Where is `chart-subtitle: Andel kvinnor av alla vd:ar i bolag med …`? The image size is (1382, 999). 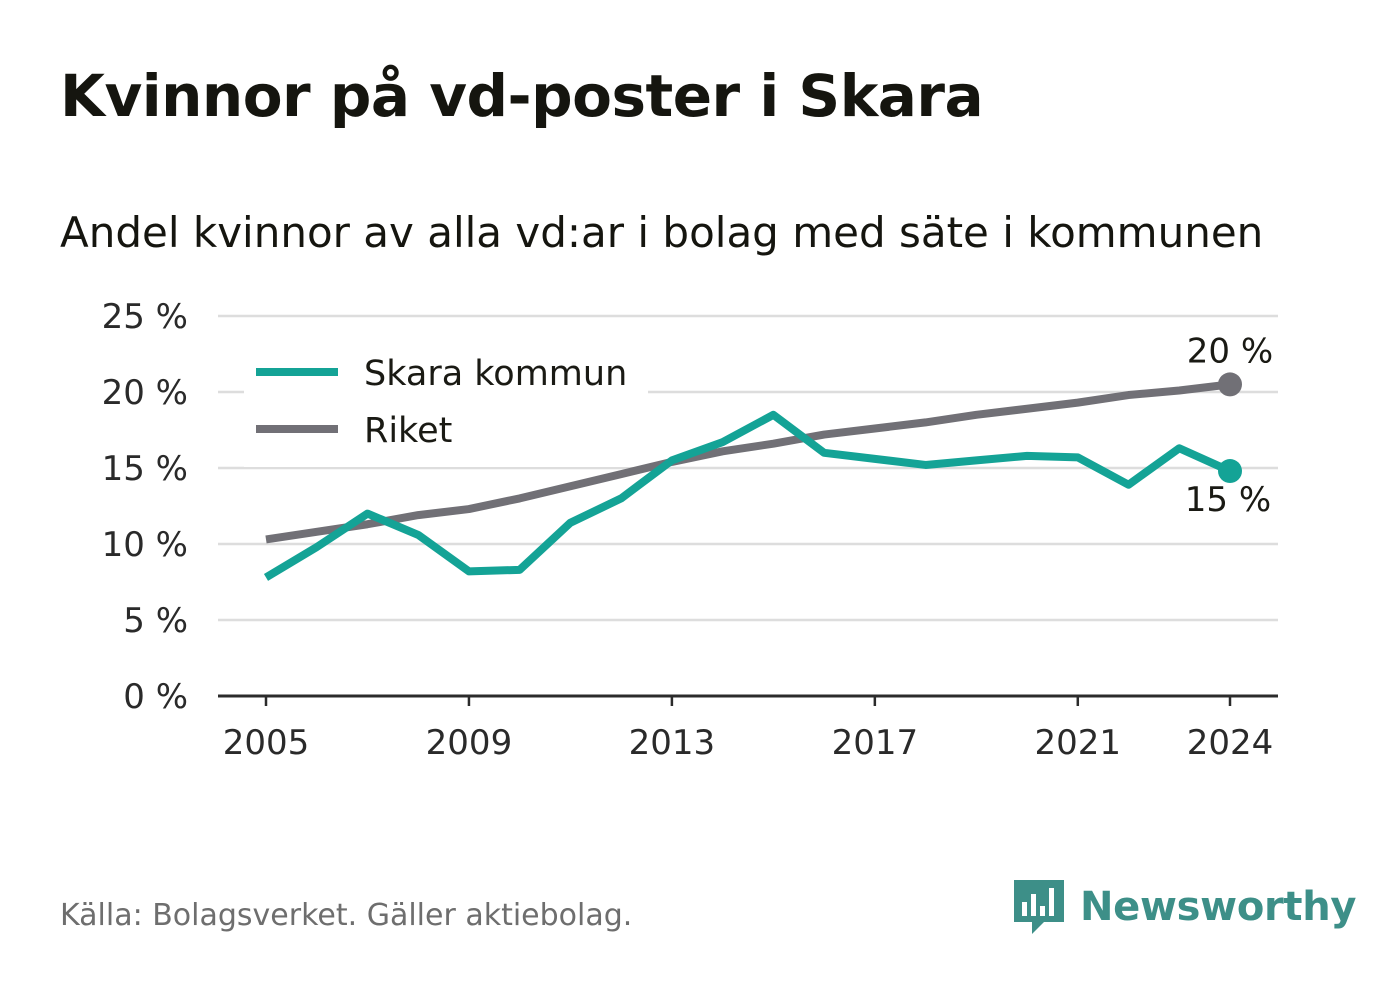 chart-subtitle: Andel kvinnor av alla vd:ar i bolag med … is located at coordinates (662, 232).